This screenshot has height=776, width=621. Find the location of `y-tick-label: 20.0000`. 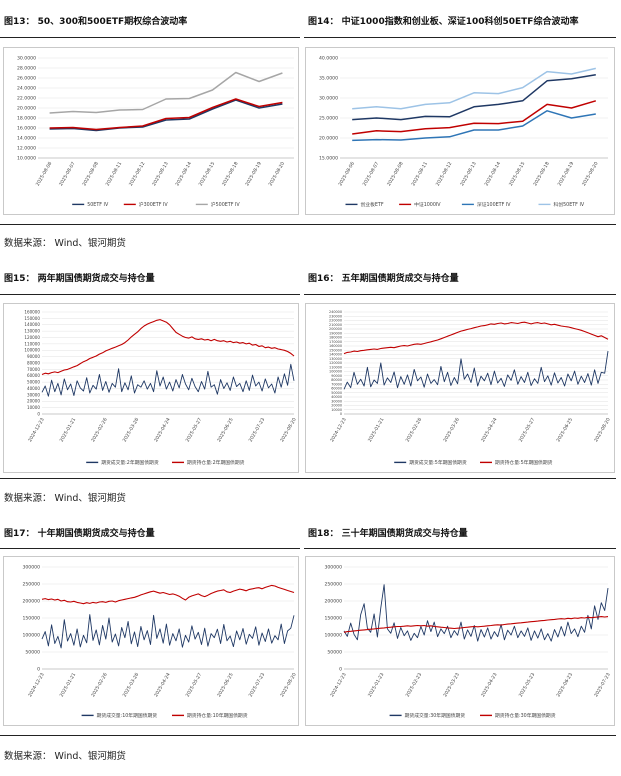

y-tick-label: 20.0000 is located at coordinates (26, 109).